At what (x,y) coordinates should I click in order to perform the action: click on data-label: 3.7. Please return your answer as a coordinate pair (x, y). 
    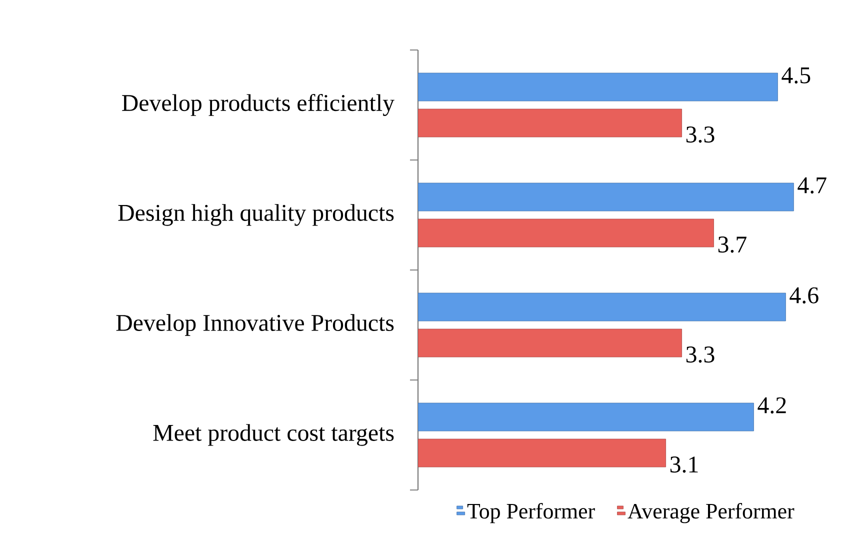
    Looking at the image, I should click on (732, 244).